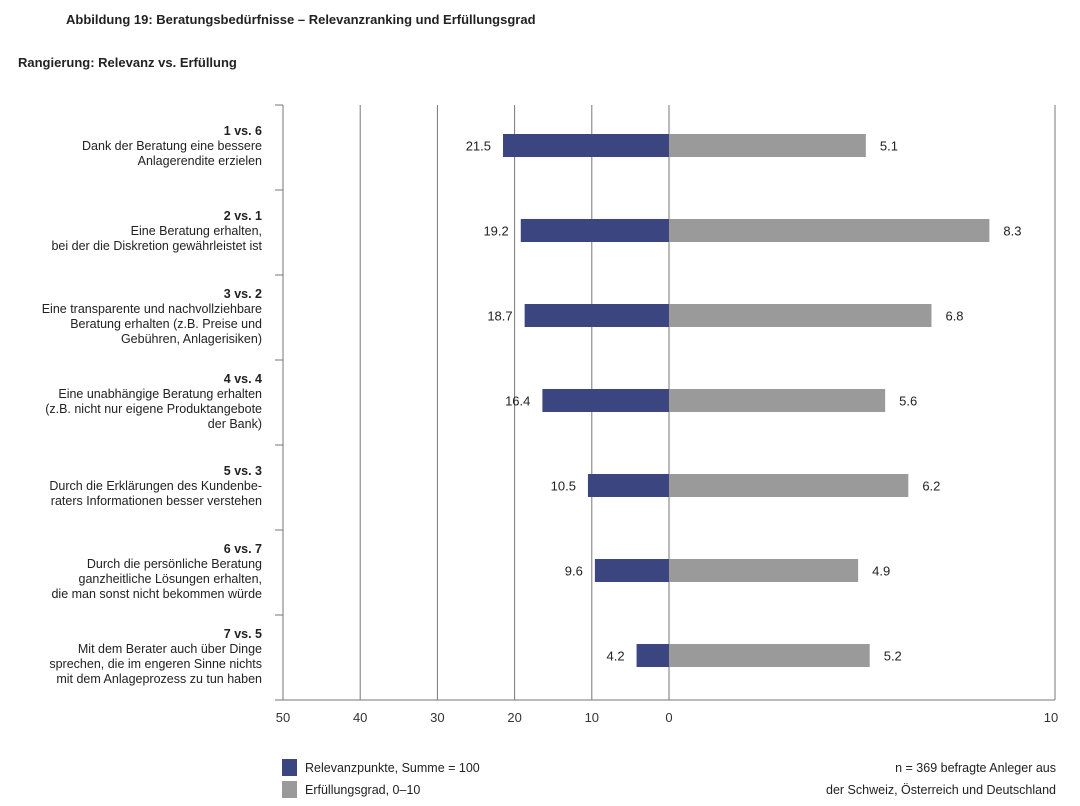 The height and width of the screenshot is (806, 1080). I want to click on category-text: der Bank), so click(234, 423).